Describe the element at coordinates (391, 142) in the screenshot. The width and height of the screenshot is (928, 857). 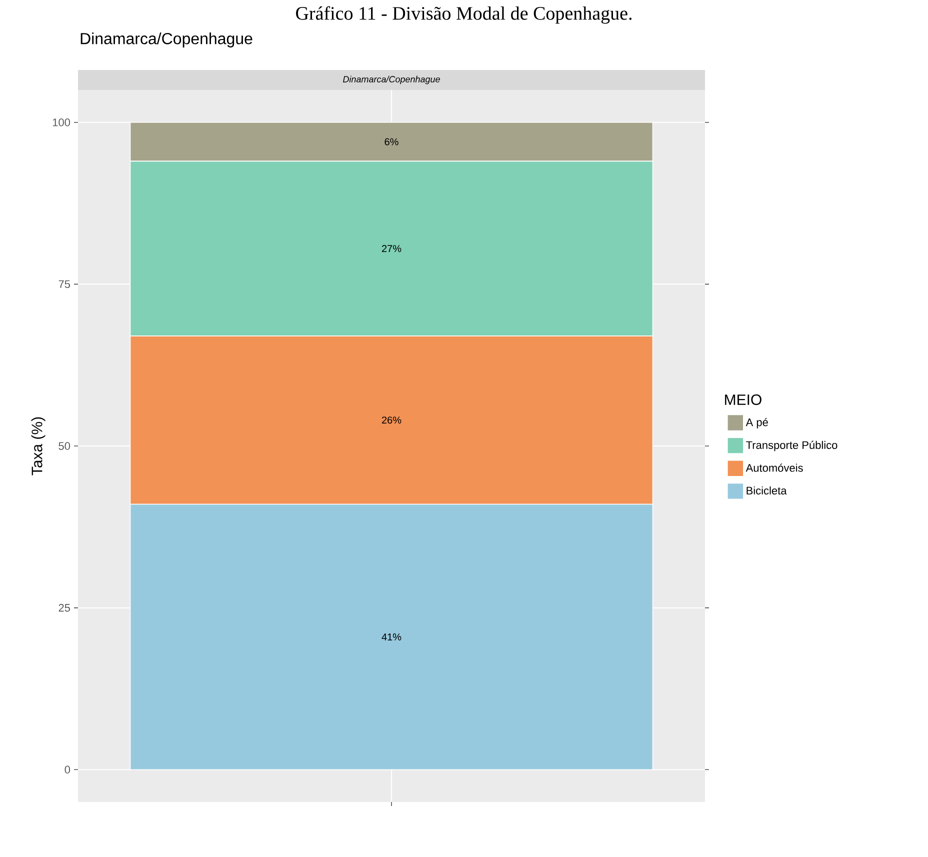
I see `data-label: 6%` at that location.